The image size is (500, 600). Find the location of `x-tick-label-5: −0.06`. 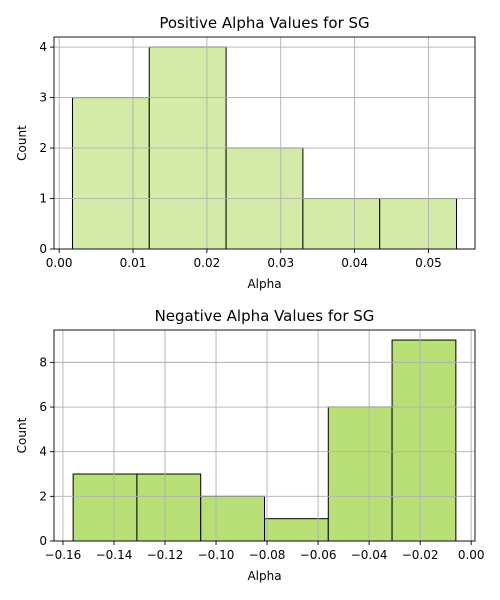

x-tick-label-5: −0.06 is located at coordinates (318, 555).